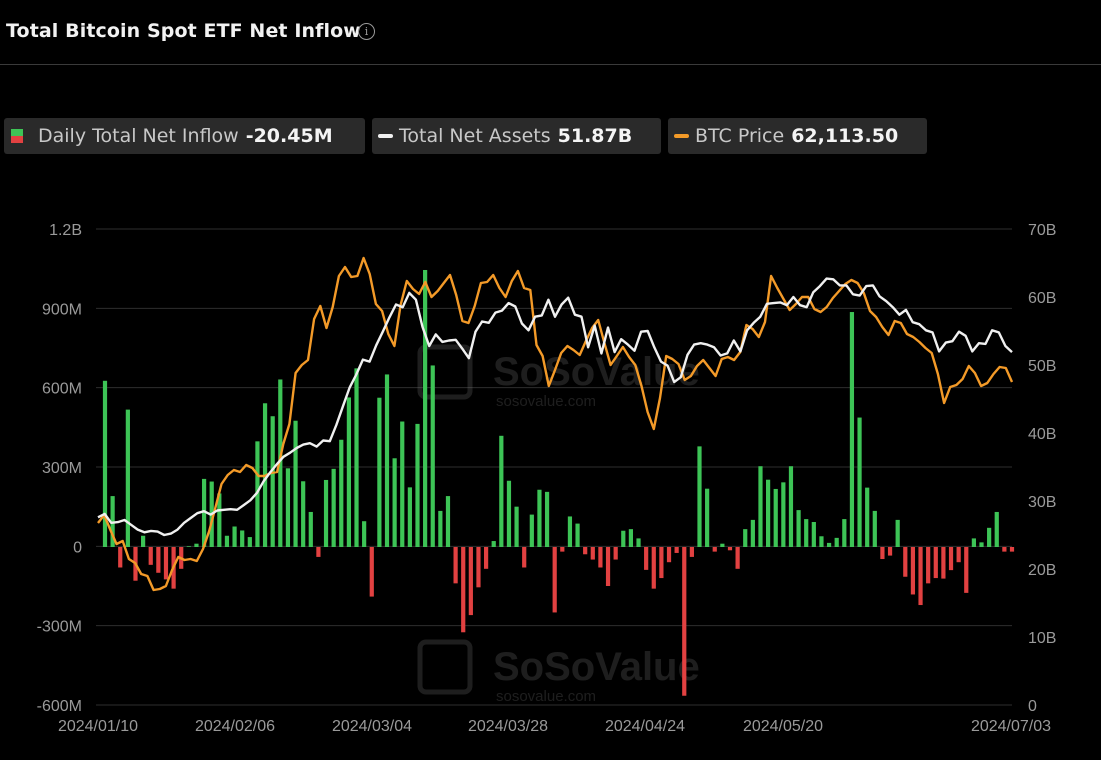  What do you see at coordinates (62, 309) in the screenshot?
I see `left-tick-label: 900M` at bounding box center [62, 309].